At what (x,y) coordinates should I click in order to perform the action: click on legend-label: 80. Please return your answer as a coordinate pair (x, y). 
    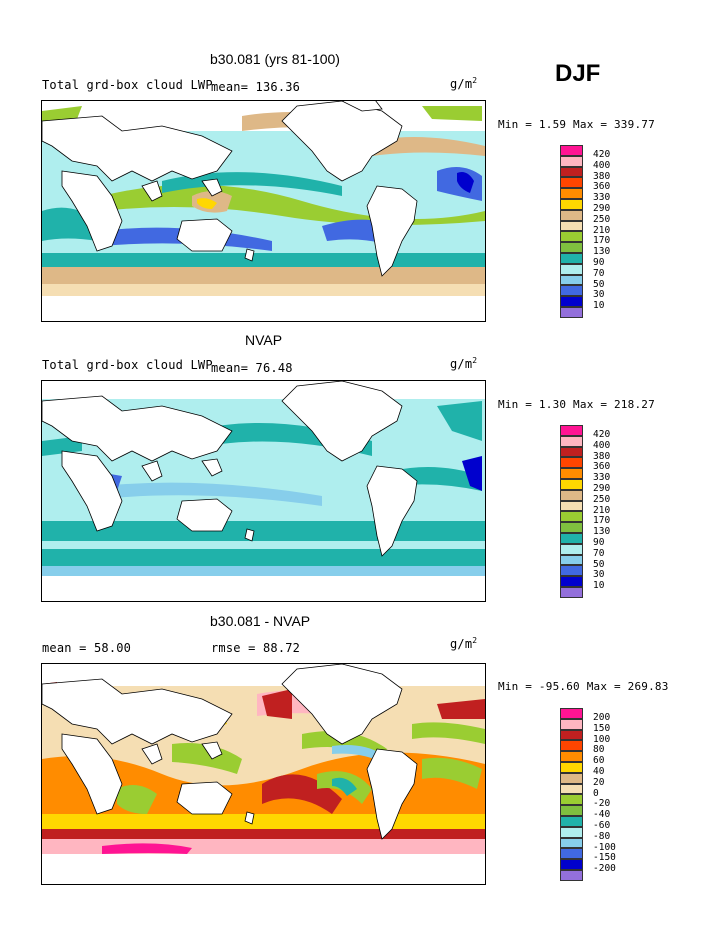
    Looking at the image, I should click on (599, 750).